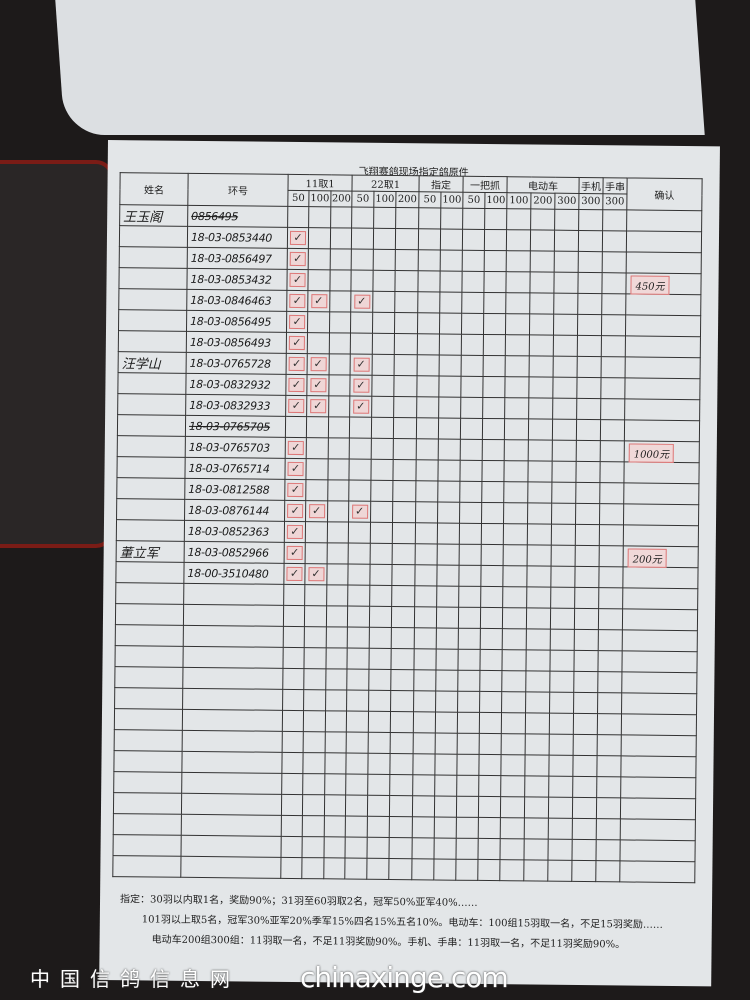 The image size is (750, 1000). What do you see at coordinates (236, 300) in the screenshot?
I see `ring-cell: 18-03-0846463` at bounding box center [236, 300].